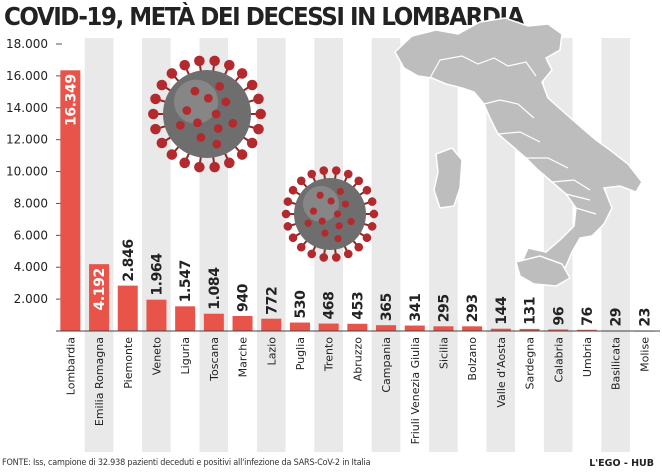  Describe the element at coordinates (157, 274) in the screenshot. I see `value-label: 1.964` at that location.